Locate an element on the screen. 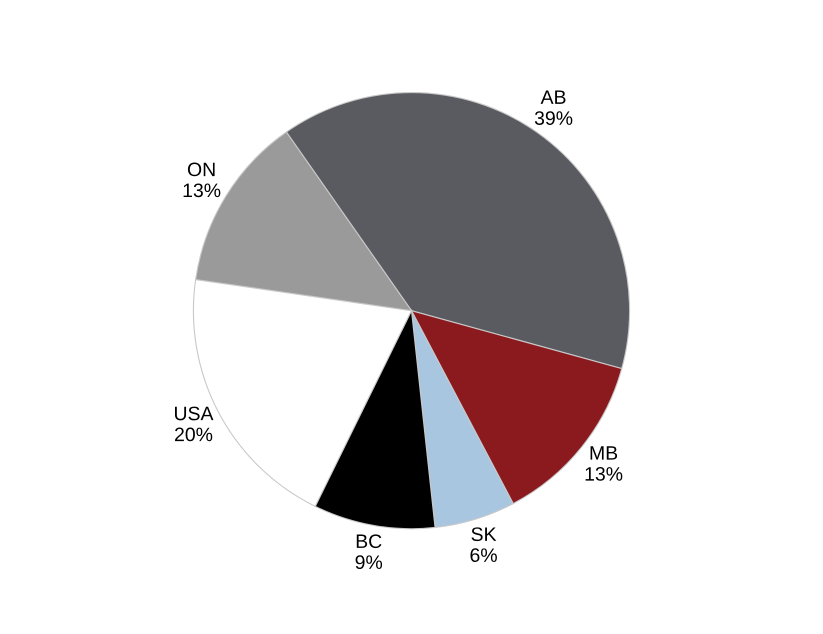 The image size is (823, 634). data-label: 39% is located at coordinates (553, 118).